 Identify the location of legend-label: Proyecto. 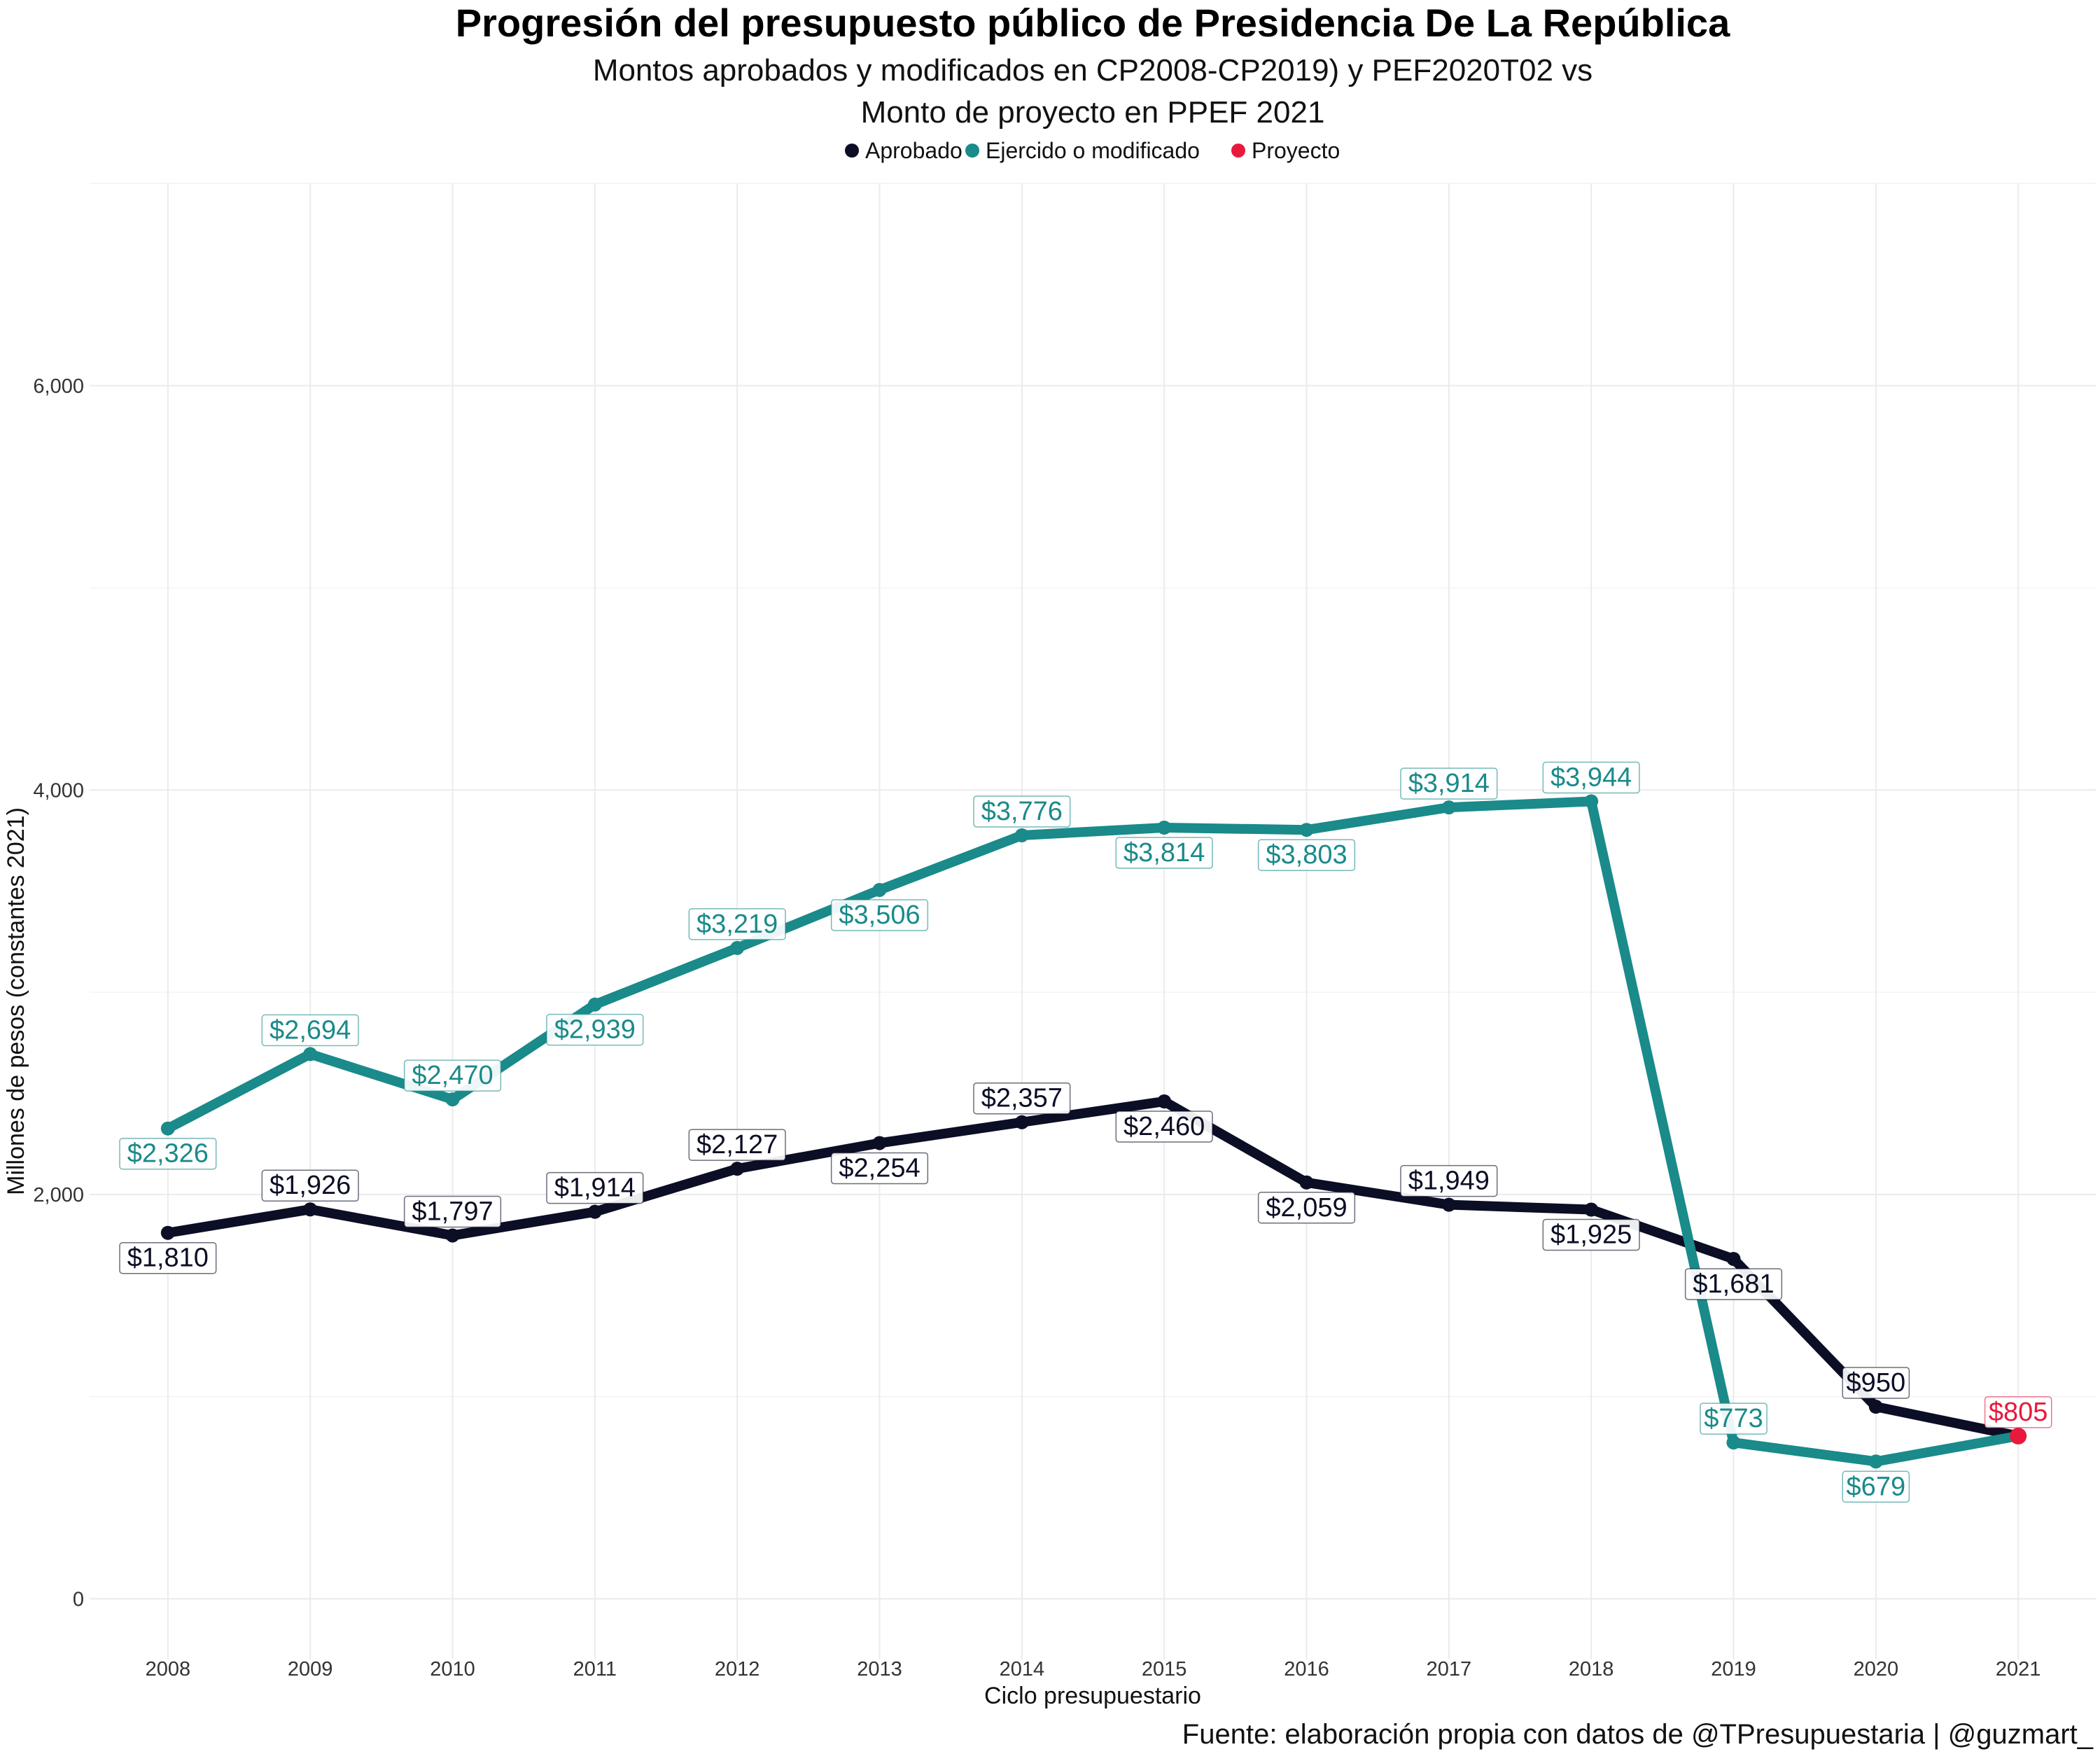
(1296, 150).